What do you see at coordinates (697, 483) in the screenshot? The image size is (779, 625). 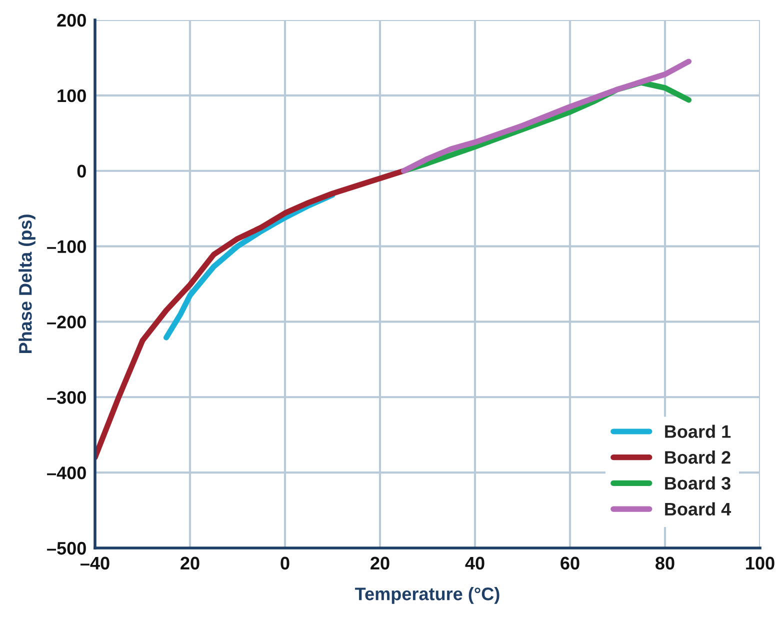 I see `legend-label: Board 3` at bounding box center [697, 483].